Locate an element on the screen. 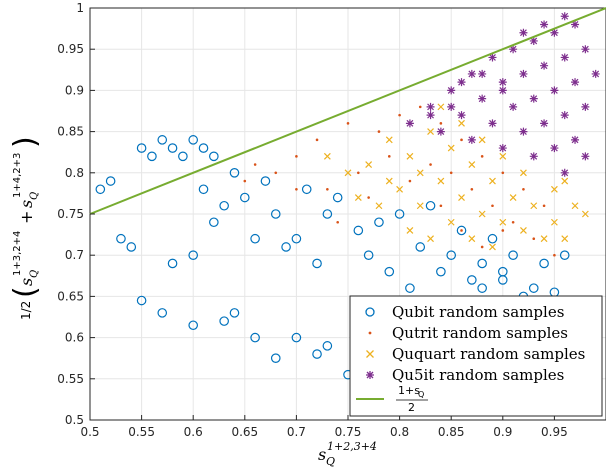 This screenshot has height=471, width=606. legend-qutrit-marker is located at coordinates (370, 333).